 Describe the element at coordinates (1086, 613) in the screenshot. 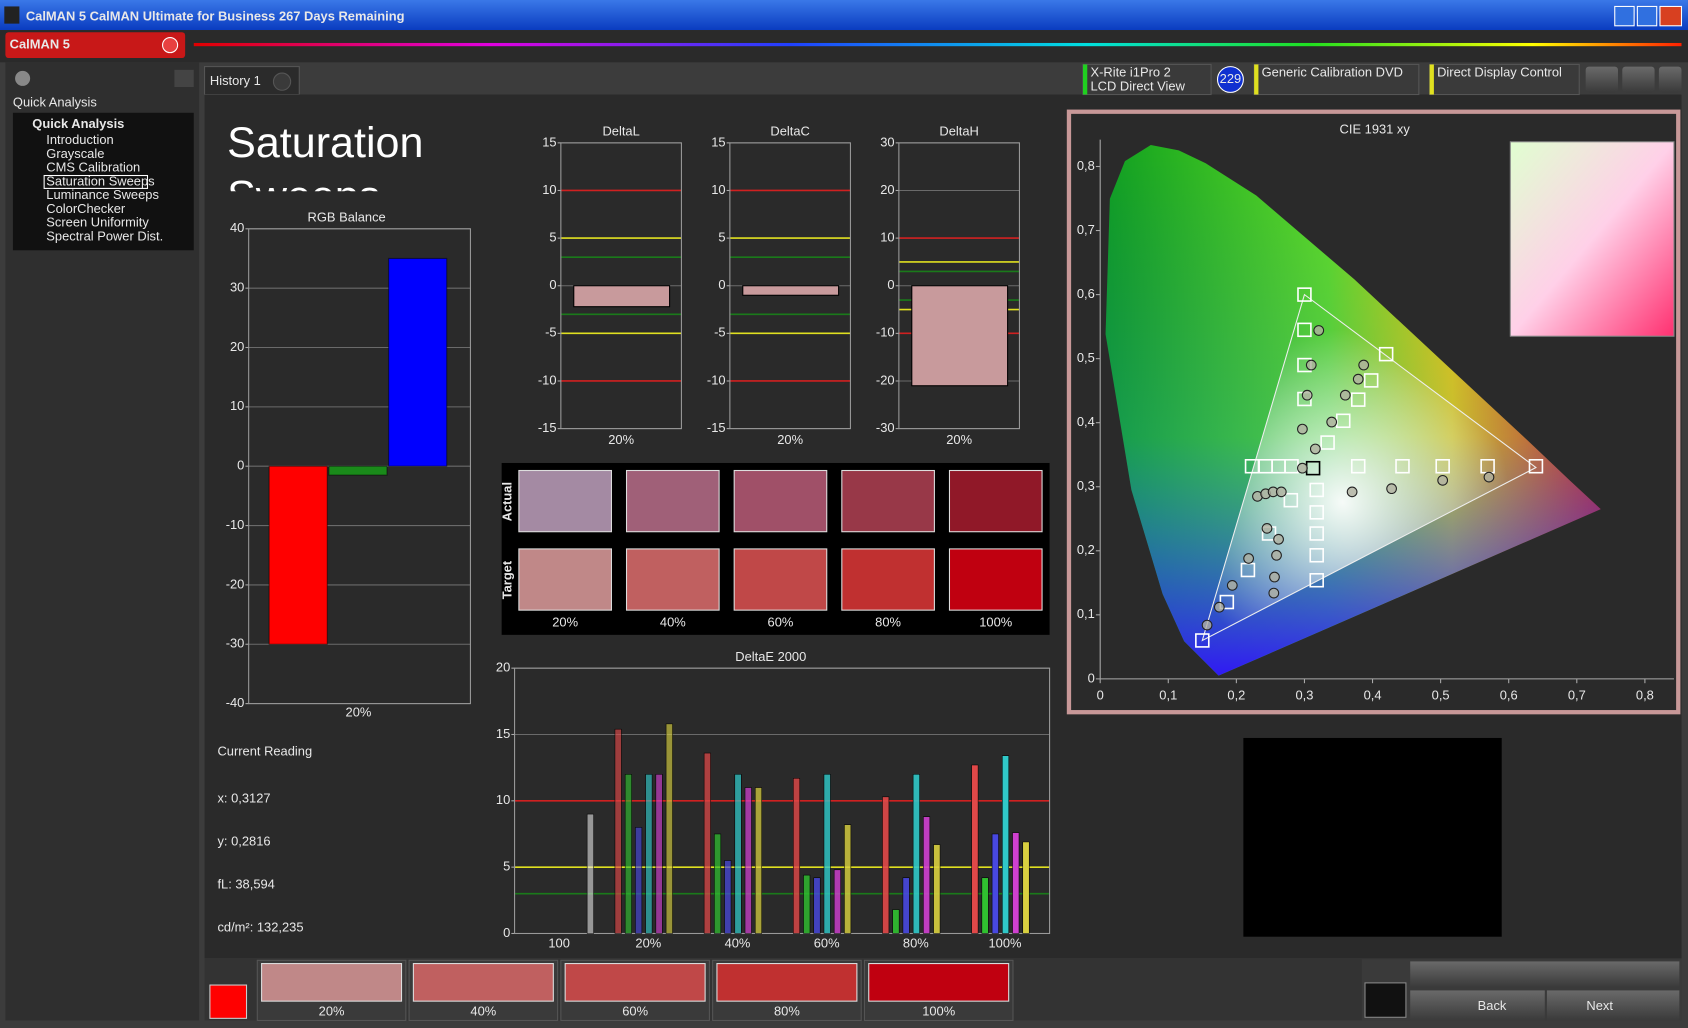

I see `y-tick-label: 0,1` at that location.